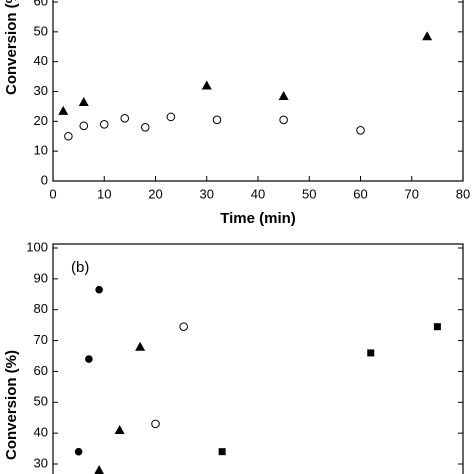  What do you see at coordinates (41, 150) in the screenshot?
I see `y-tick-label: 10` at bounding box center [41, 150].